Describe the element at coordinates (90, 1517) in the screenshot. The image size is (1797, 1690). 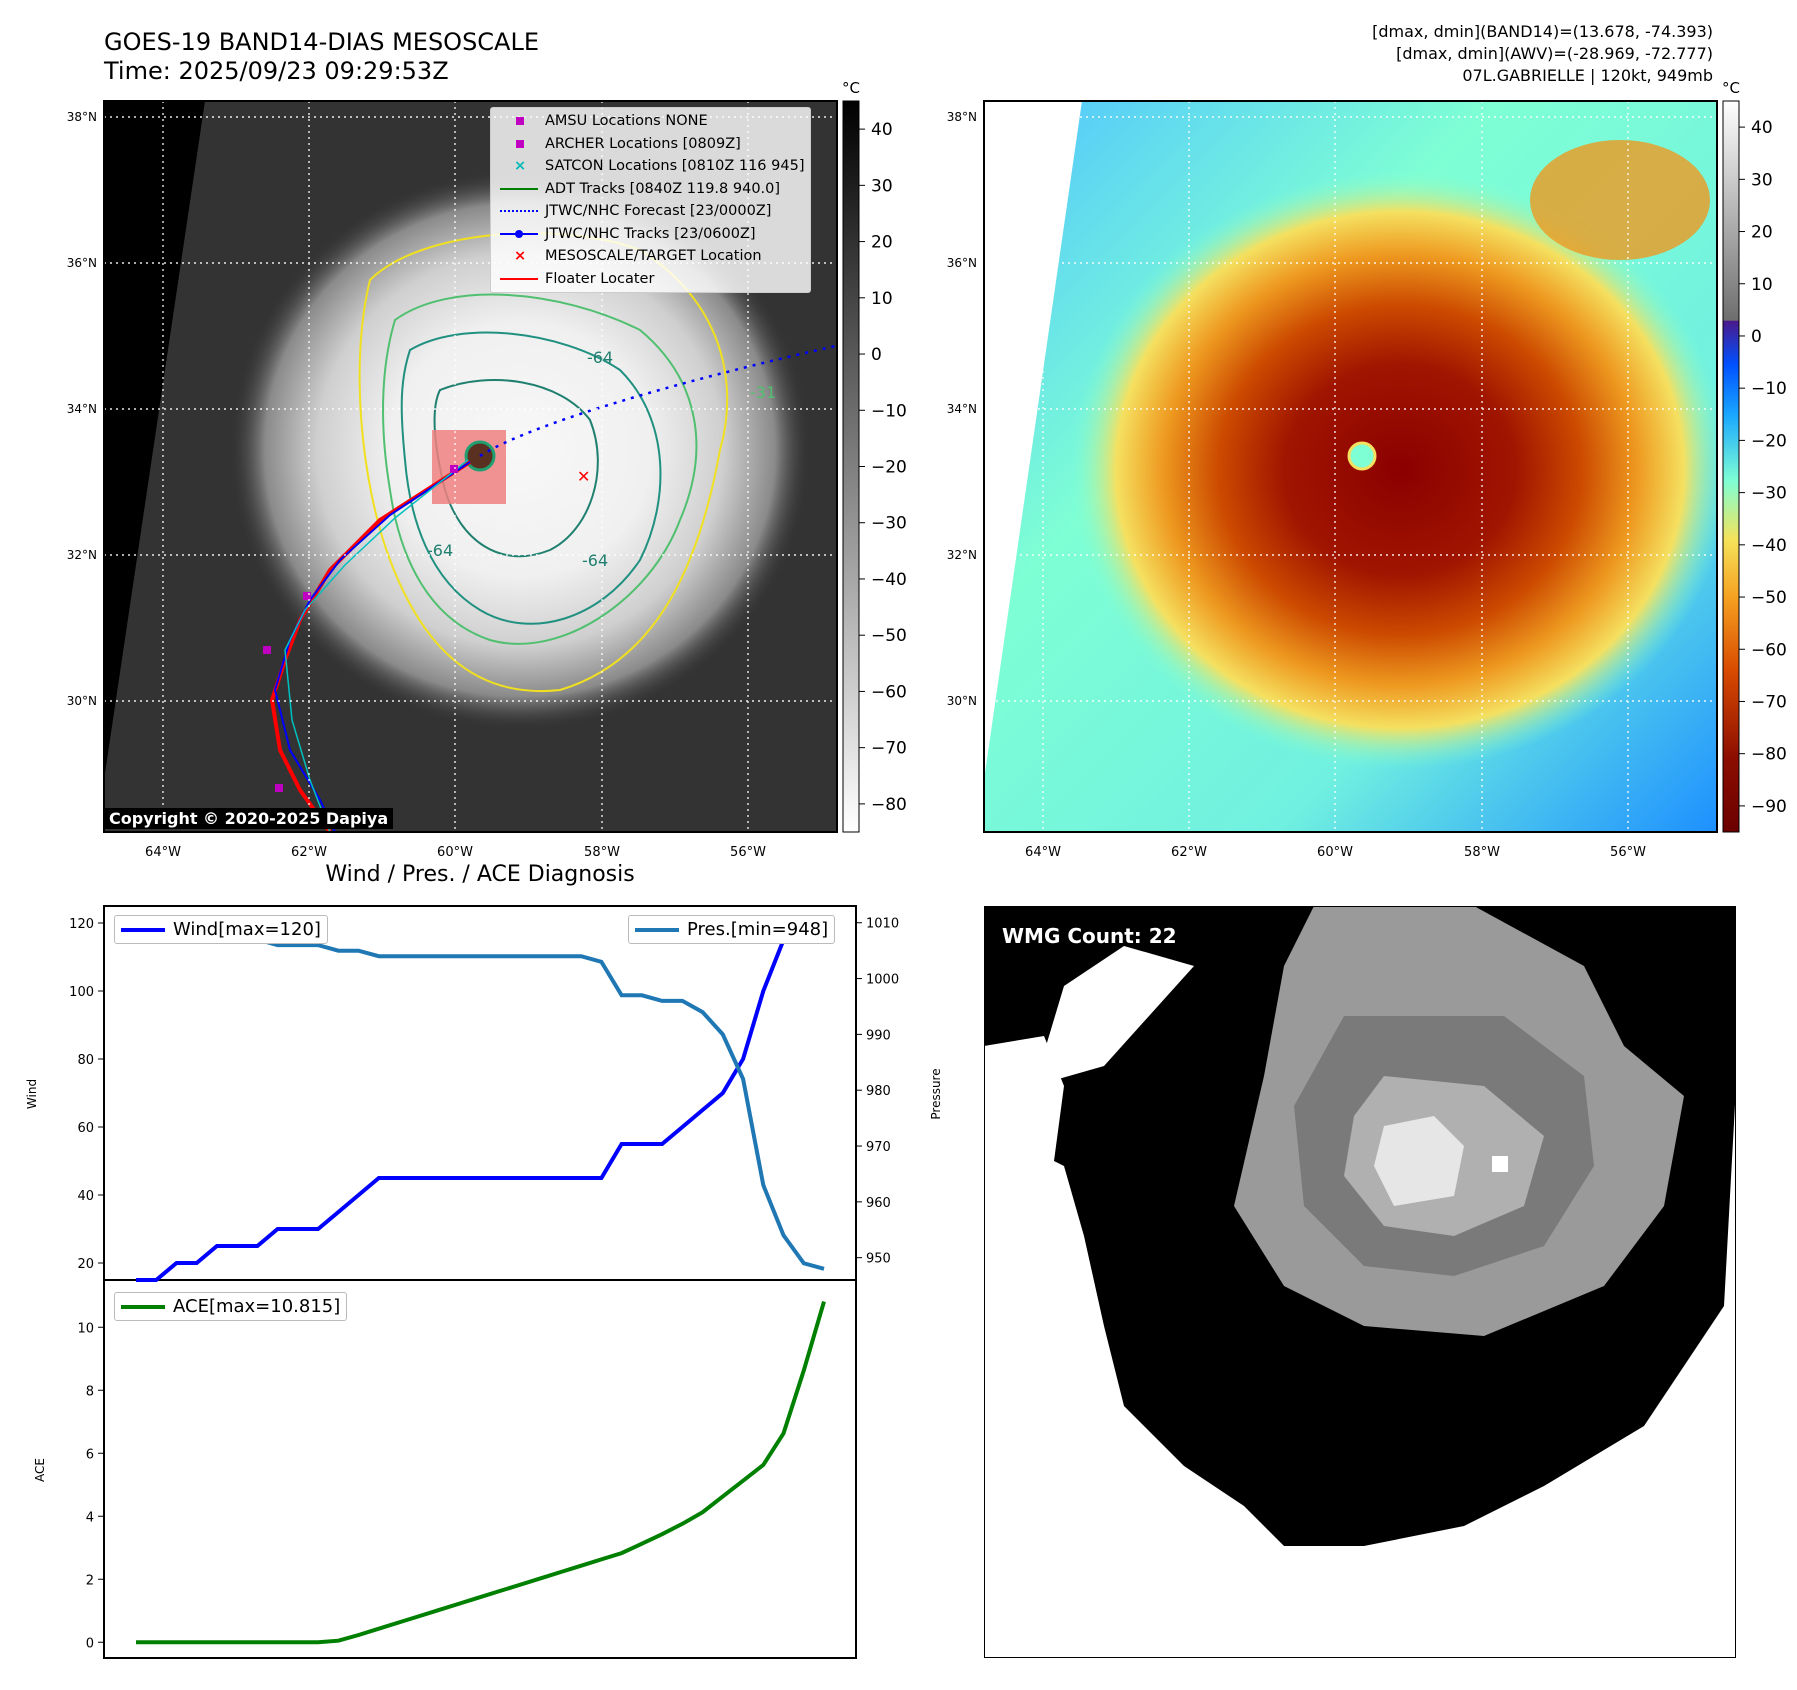
I see `y-tick-label: 4` at that location.